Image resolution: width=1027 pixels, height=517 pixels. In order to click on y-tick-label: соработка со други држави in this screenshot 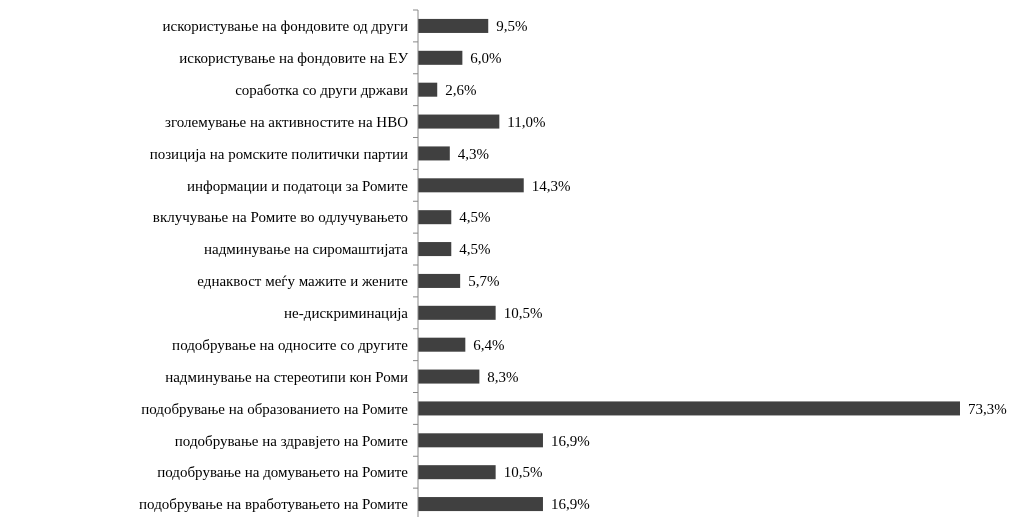, I will do `click(321, 89)`.